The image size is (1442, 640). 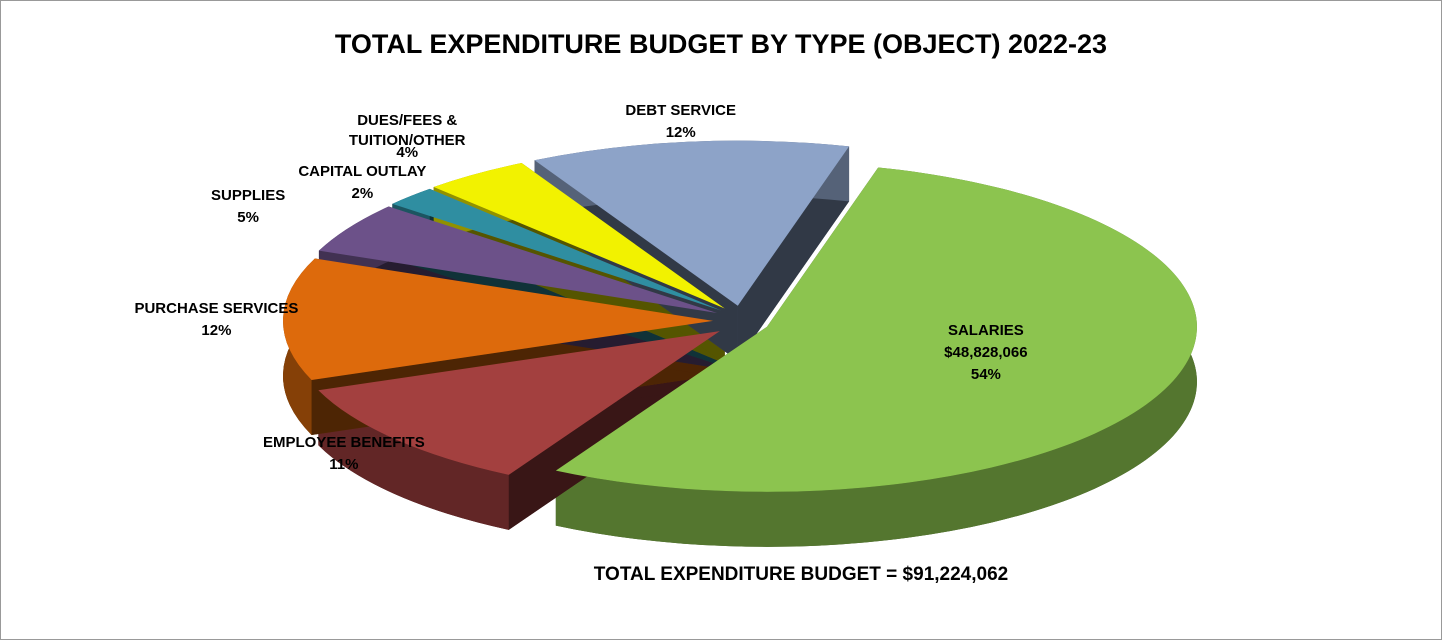 What do you see at coordinates (216, 308) in the screenshot?
I see `slice-label: PURCHASE SERVICES` at bounding box center [216, 308].